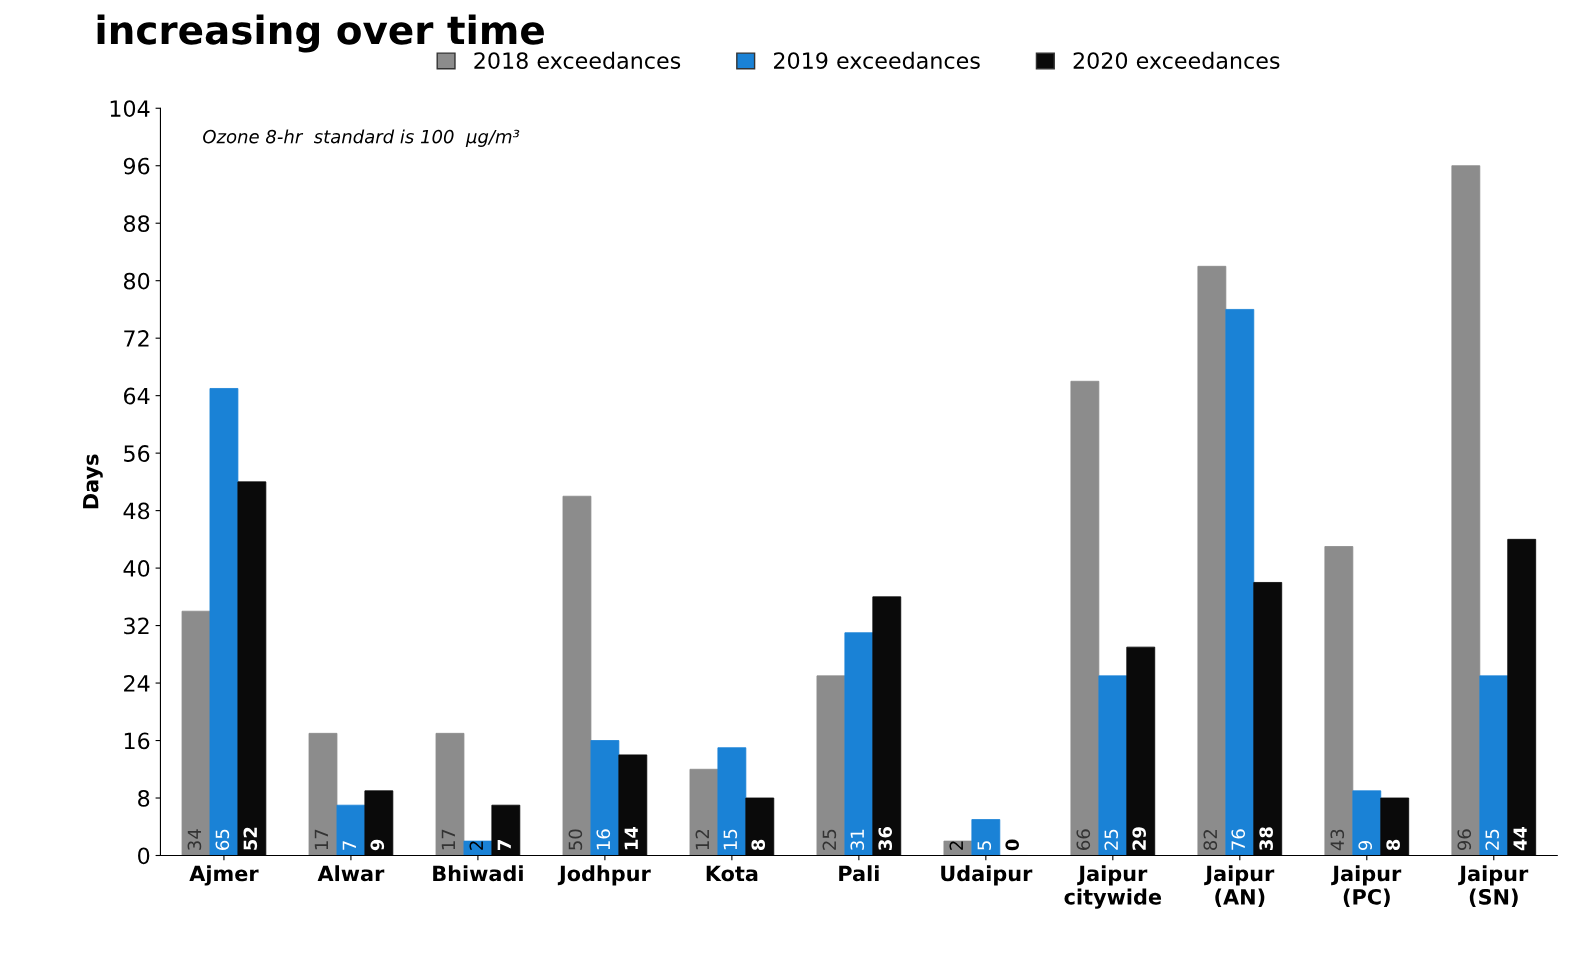  What do you see at coordinates (361, 138) in the screenshot?
I see `annotation: Ozone 8-hr standard is 100 µg/m³` at bounding box center [361, 138].